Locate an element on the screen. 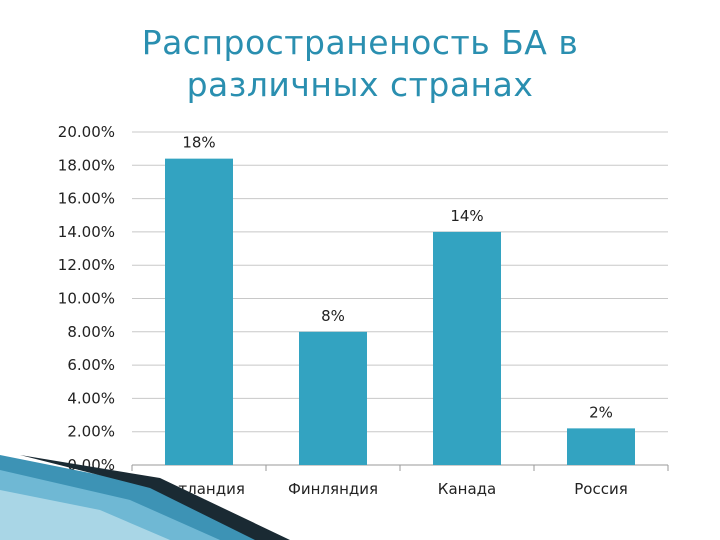  category-label: Россия is located at coordinates (601, 489).